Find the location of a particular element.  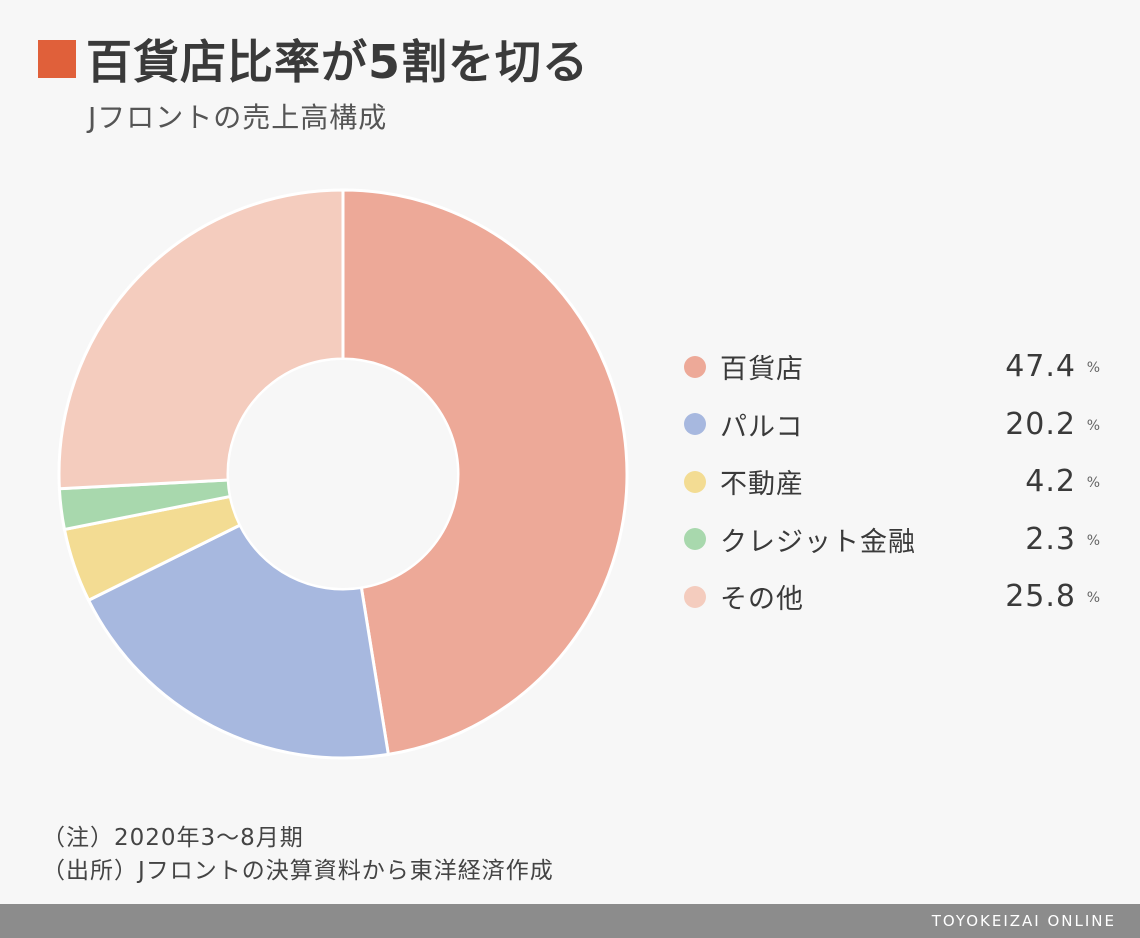

legend-label: その他 is located at coordinates (762, 600).